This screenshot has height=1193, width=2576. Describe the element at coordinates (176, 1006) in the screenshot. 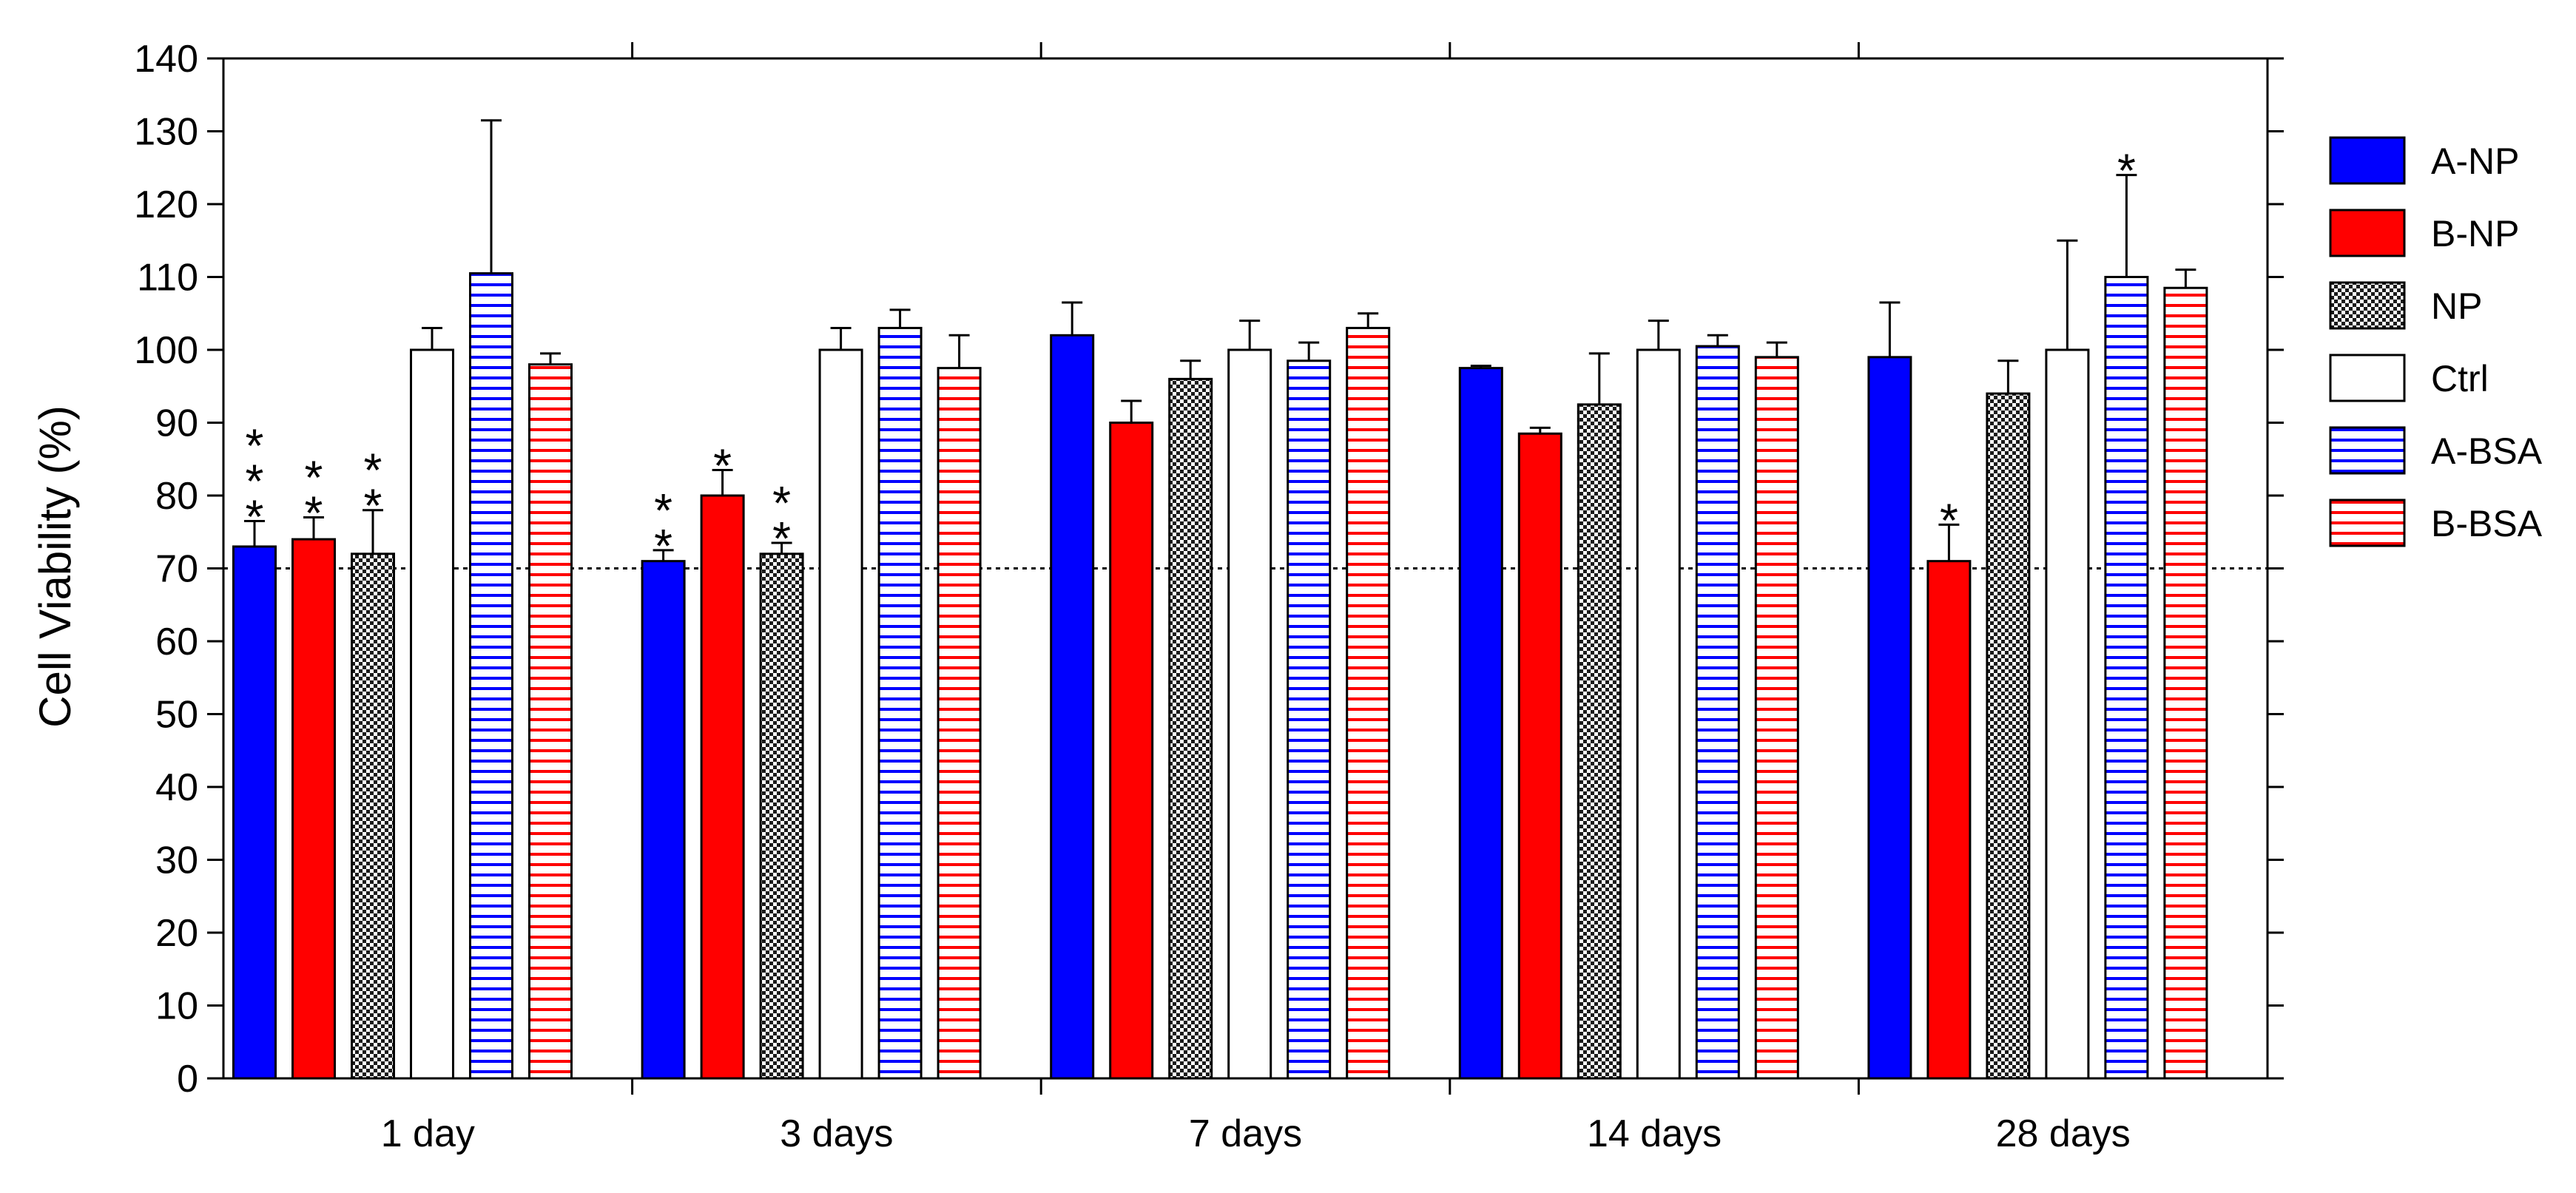

I see `y-tick-label: 10` at that location.